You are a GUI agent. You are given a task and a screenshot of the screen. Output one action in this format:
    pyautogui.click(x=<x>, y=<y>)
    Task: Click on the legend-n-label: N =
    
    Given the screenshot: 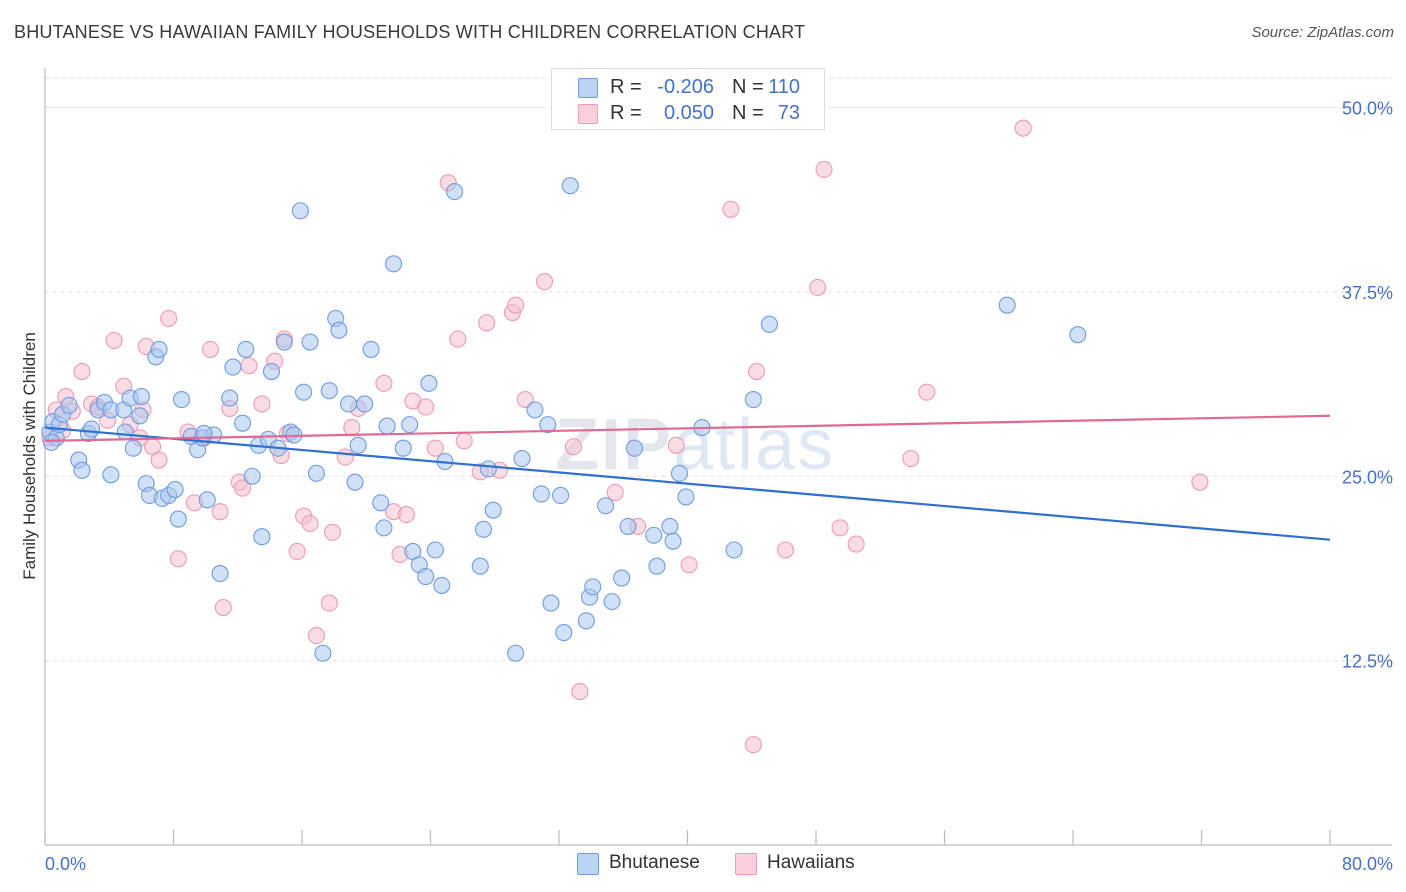 What is the action you would take?
    pyautogui.click(x=748, y=113)
    